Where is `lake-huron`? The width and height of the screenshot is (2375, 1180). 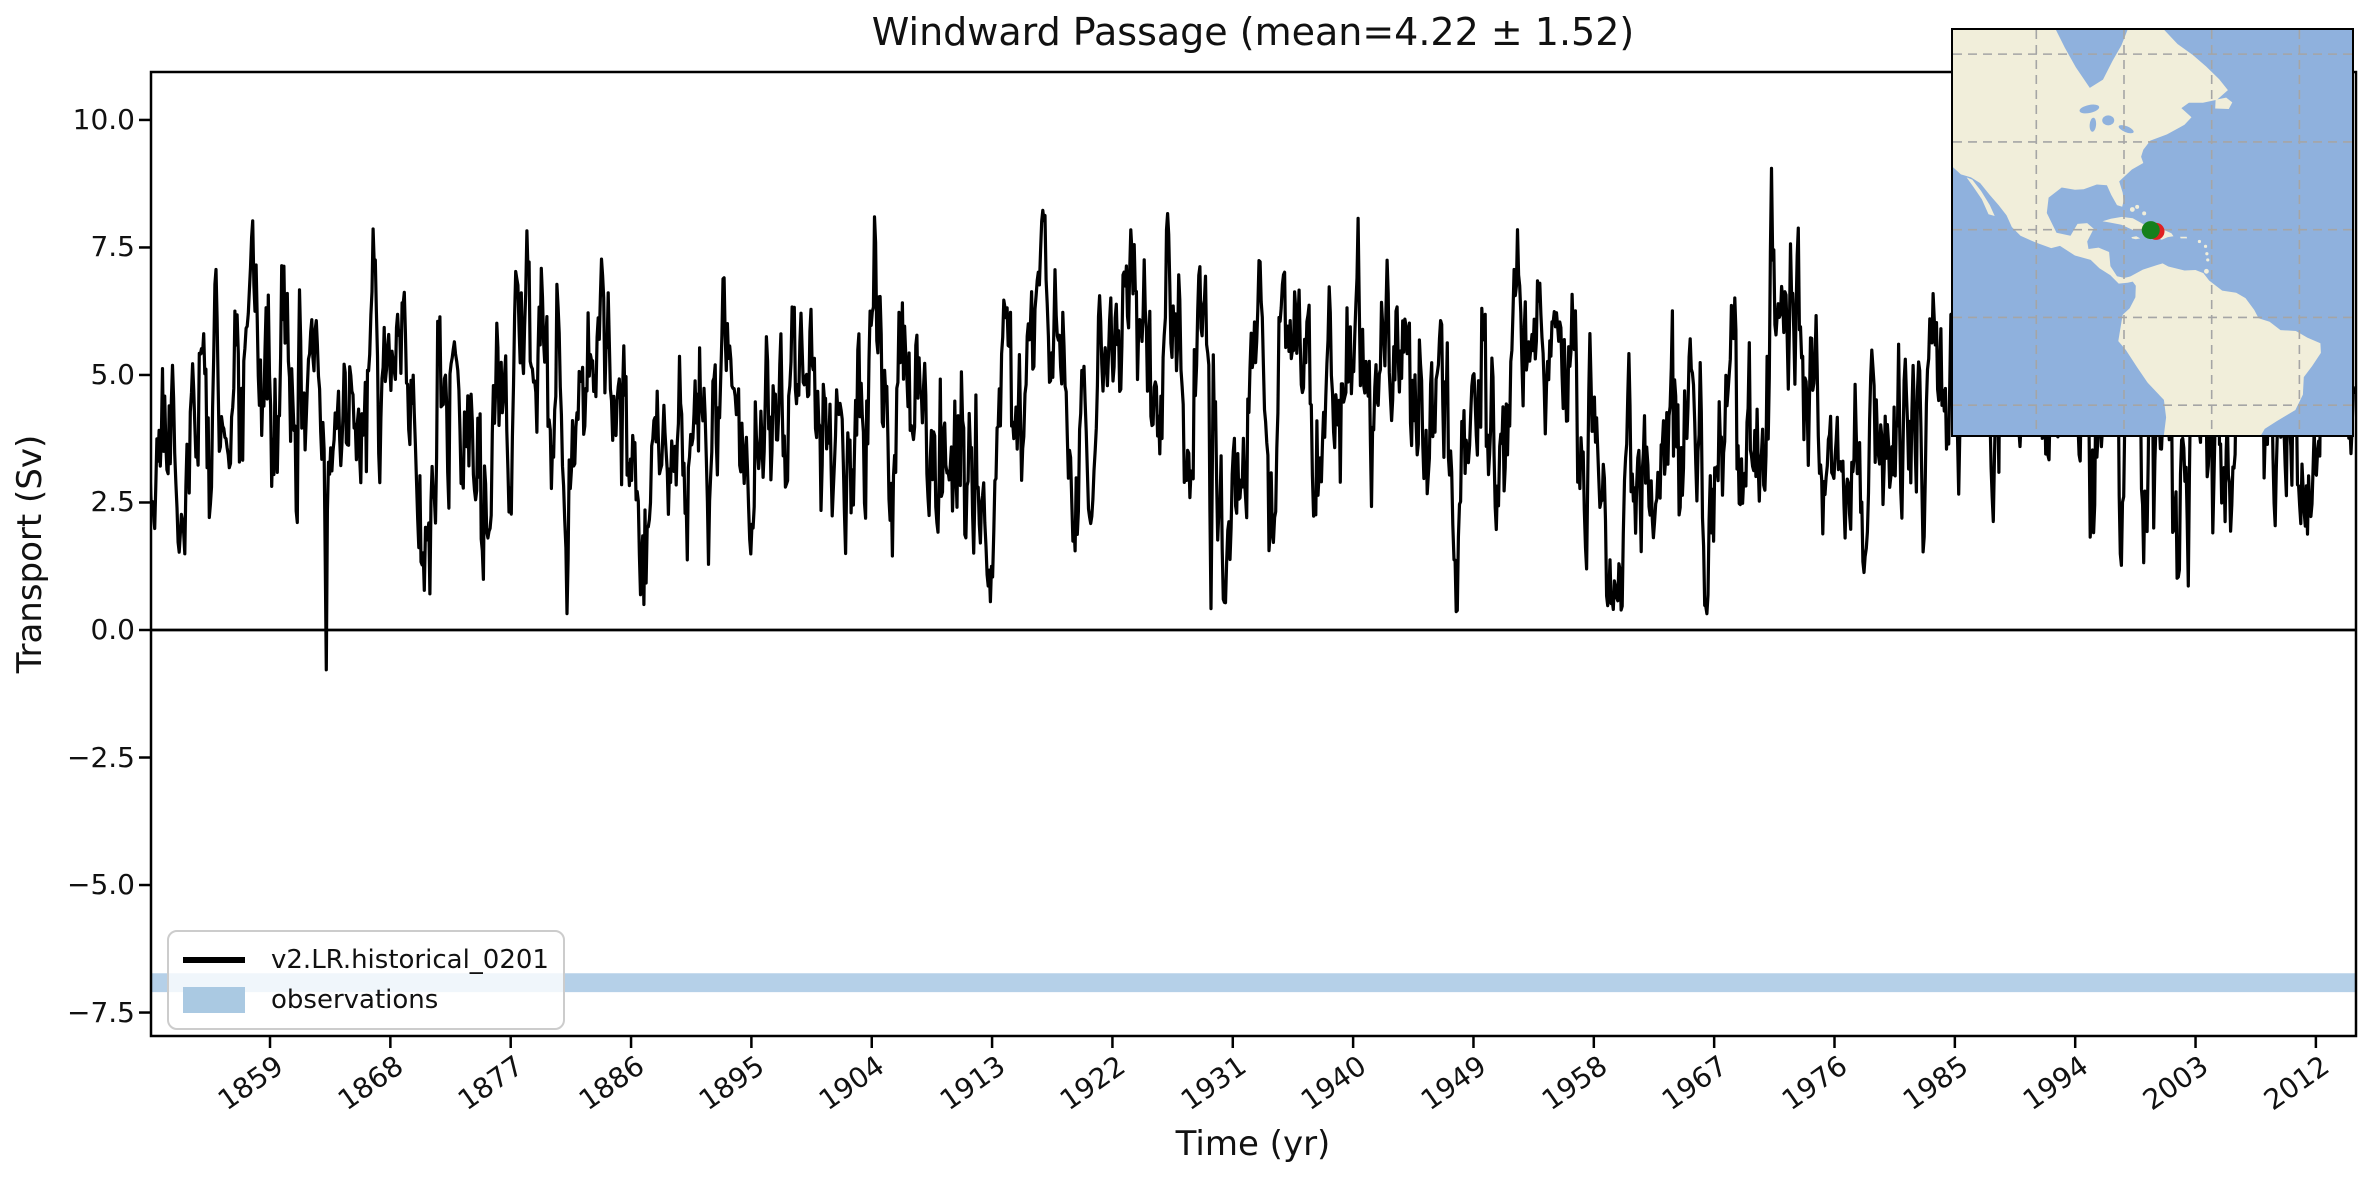
lake-huron is located at coordinates (2108, 120).